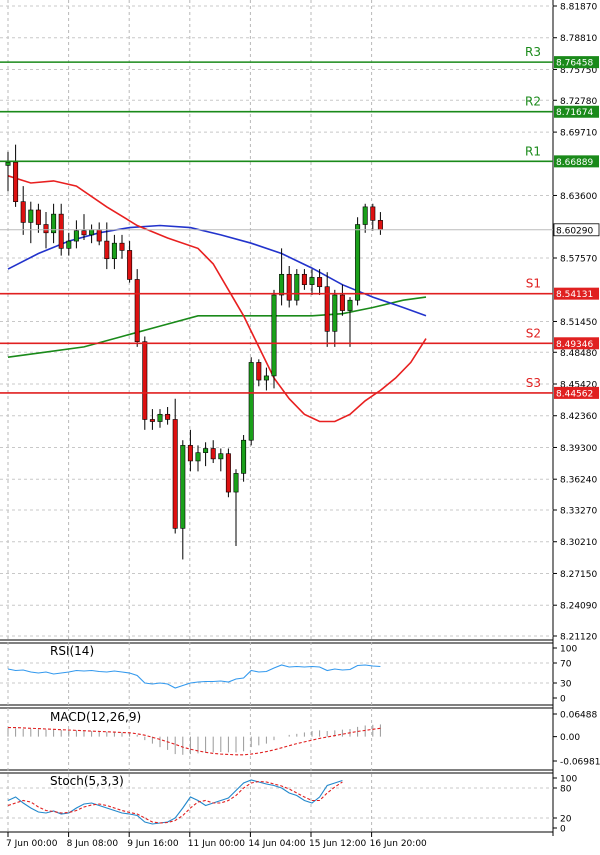  What do you see at coordinates (566, 665) in the screenshot?
I see `rsi-y-tick-label: 70` at bounding box center [566, 665].